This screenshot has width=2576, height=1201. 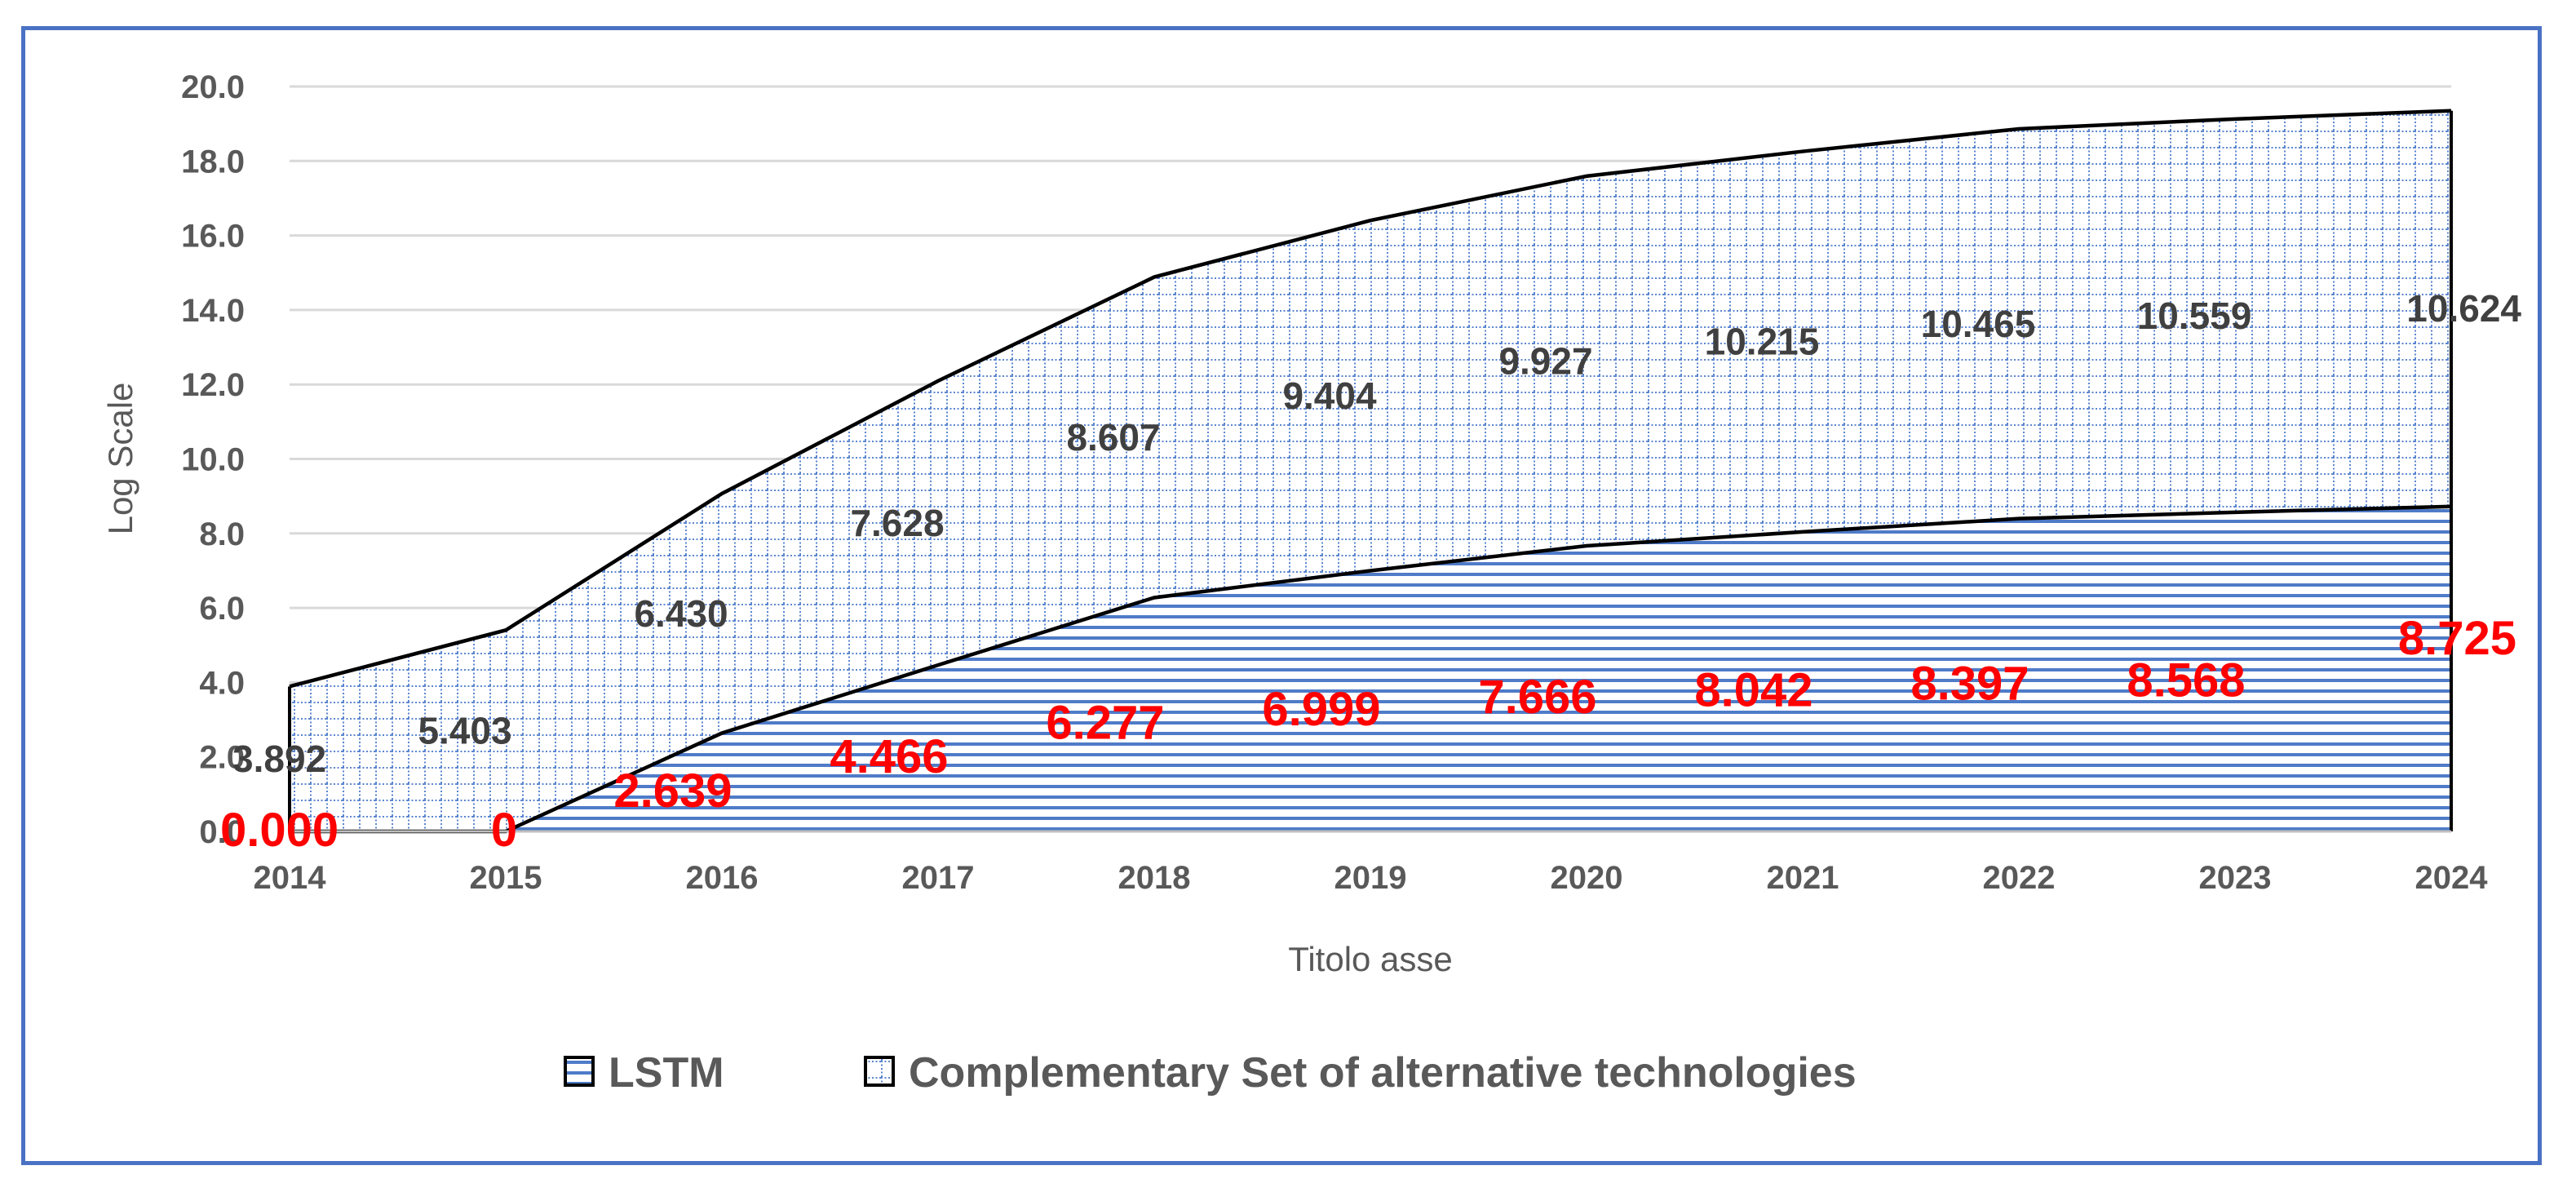 I want to click on data-label-lstm: 8.725, so click(x=2457, y=638).